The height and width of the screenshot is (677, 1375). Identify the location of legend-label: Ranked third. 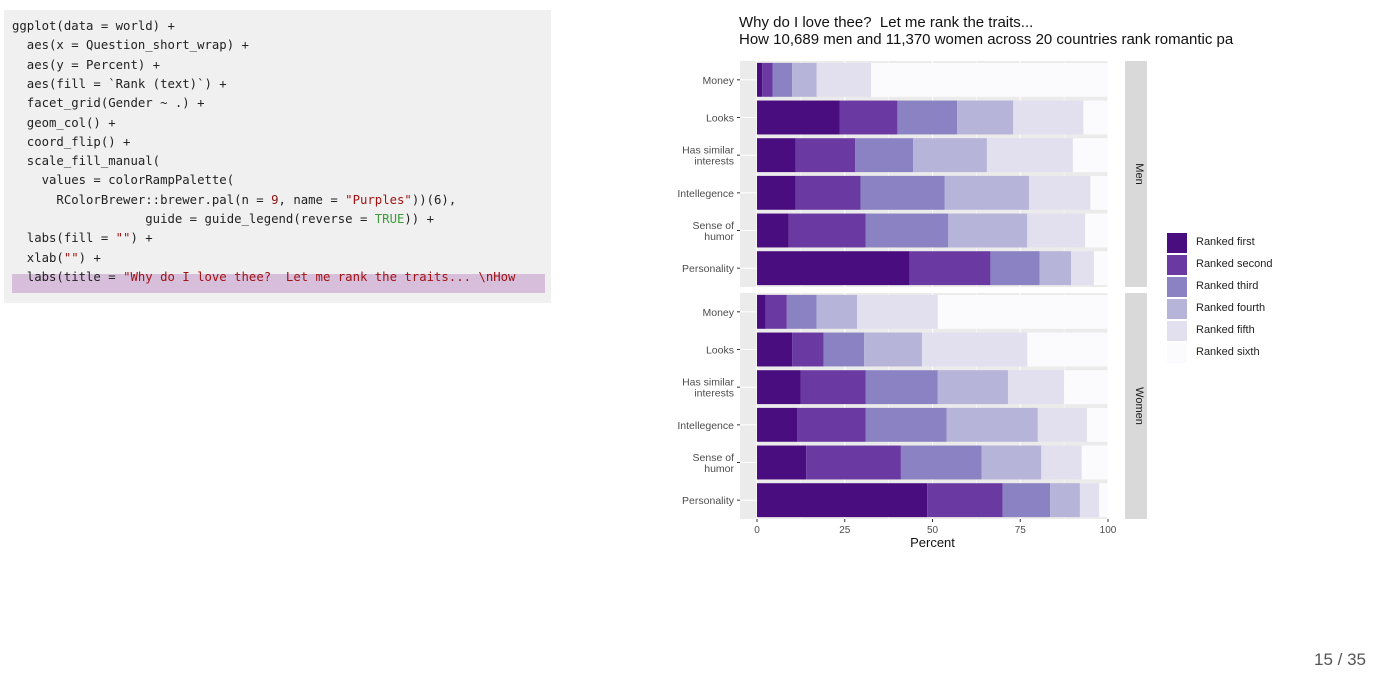
(1227, 286).